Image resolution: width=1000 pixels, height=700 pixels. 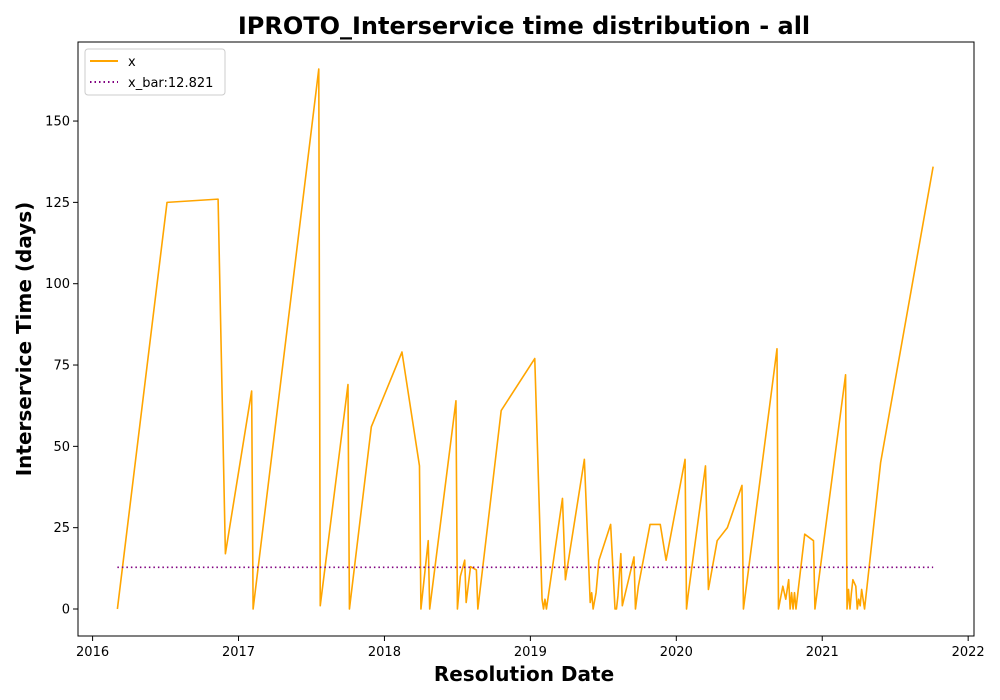 I want to click on legend: x x_bar:12.821, so click(x=155, y=72).